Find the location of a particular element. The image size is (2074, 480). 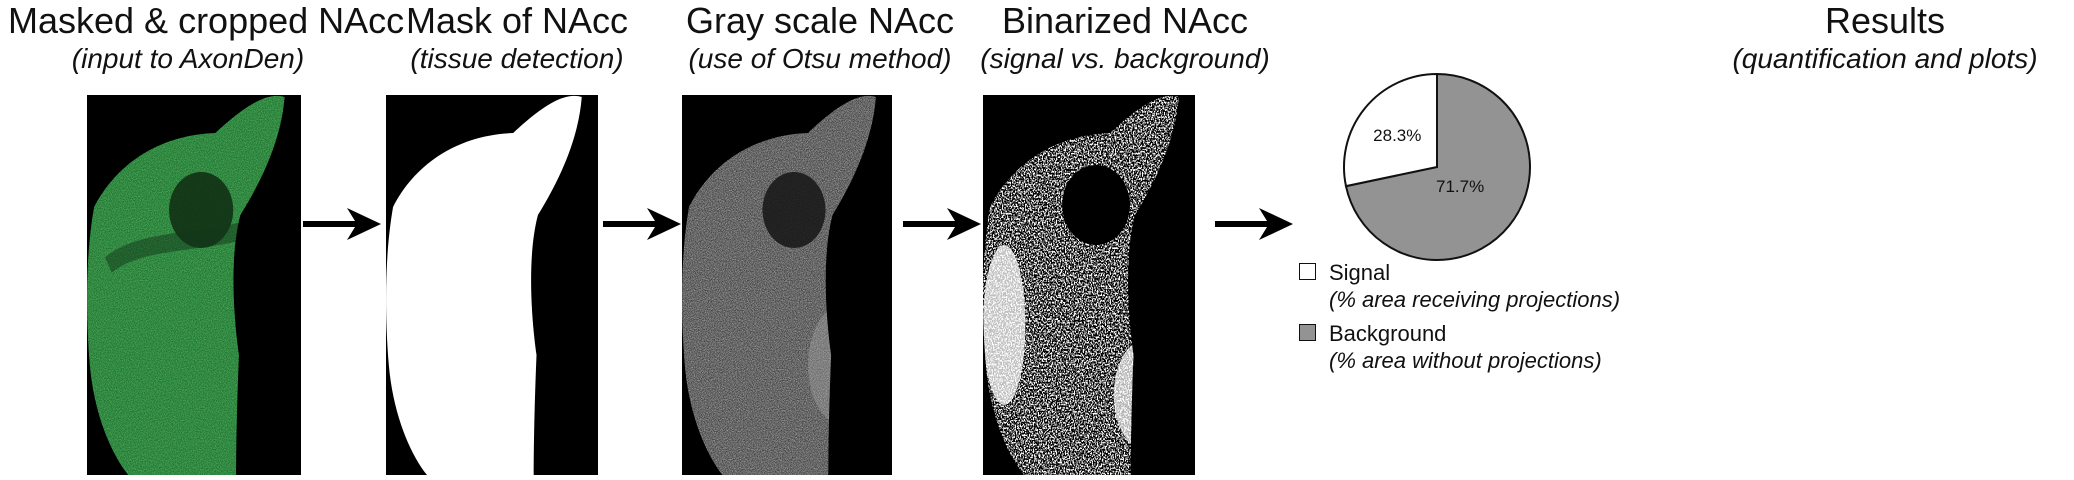

panel-3-subtitle: (use of Otsu method) is located at coordinates (820, 58).